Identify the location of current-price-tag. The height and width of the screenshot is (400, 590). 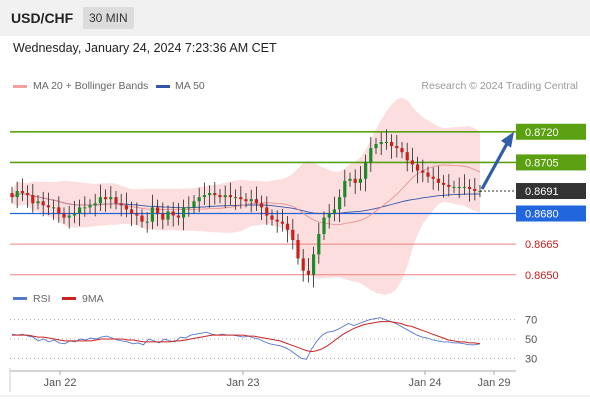
(551, 191).